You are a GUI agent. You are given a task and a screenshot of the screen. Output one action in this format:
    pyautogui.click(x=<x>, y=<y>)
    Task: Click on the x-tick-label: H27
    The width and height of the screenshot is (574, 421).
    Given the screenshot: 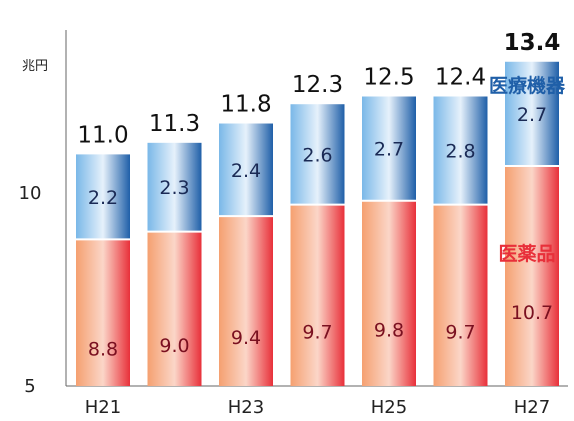 What is the action you would take?
    pyautogui.click(x=532, y=407)
    